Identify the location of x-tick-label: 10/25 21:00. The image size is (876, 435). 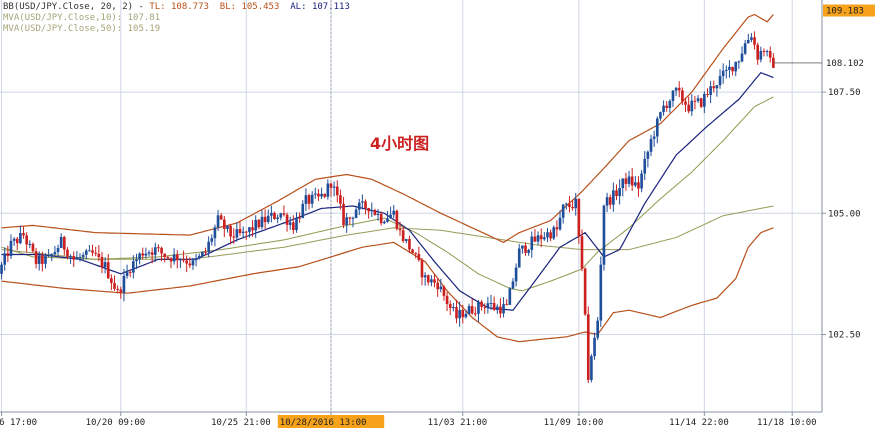
(241, 423).